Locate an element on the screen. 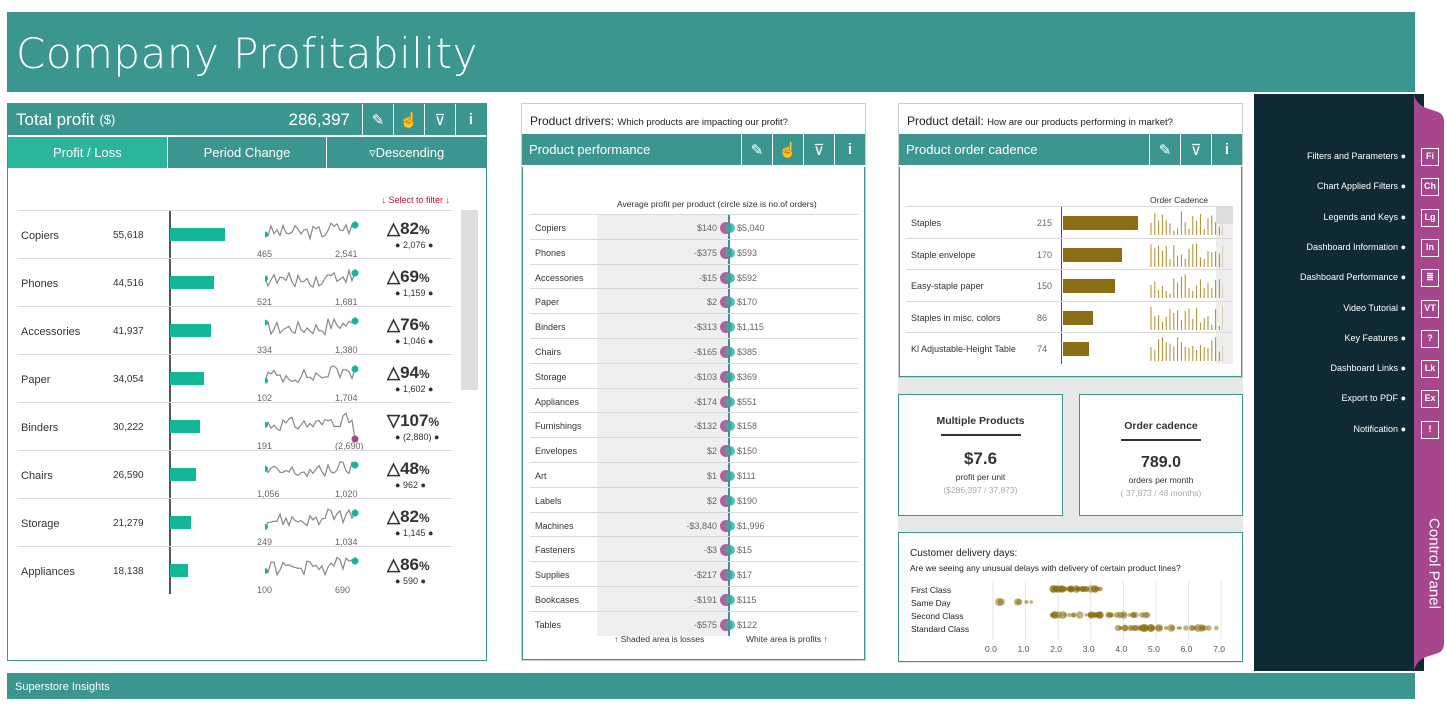 The width and height of the screenshot is (1446, 705). profit-bar is located at coordinates (179, 570).